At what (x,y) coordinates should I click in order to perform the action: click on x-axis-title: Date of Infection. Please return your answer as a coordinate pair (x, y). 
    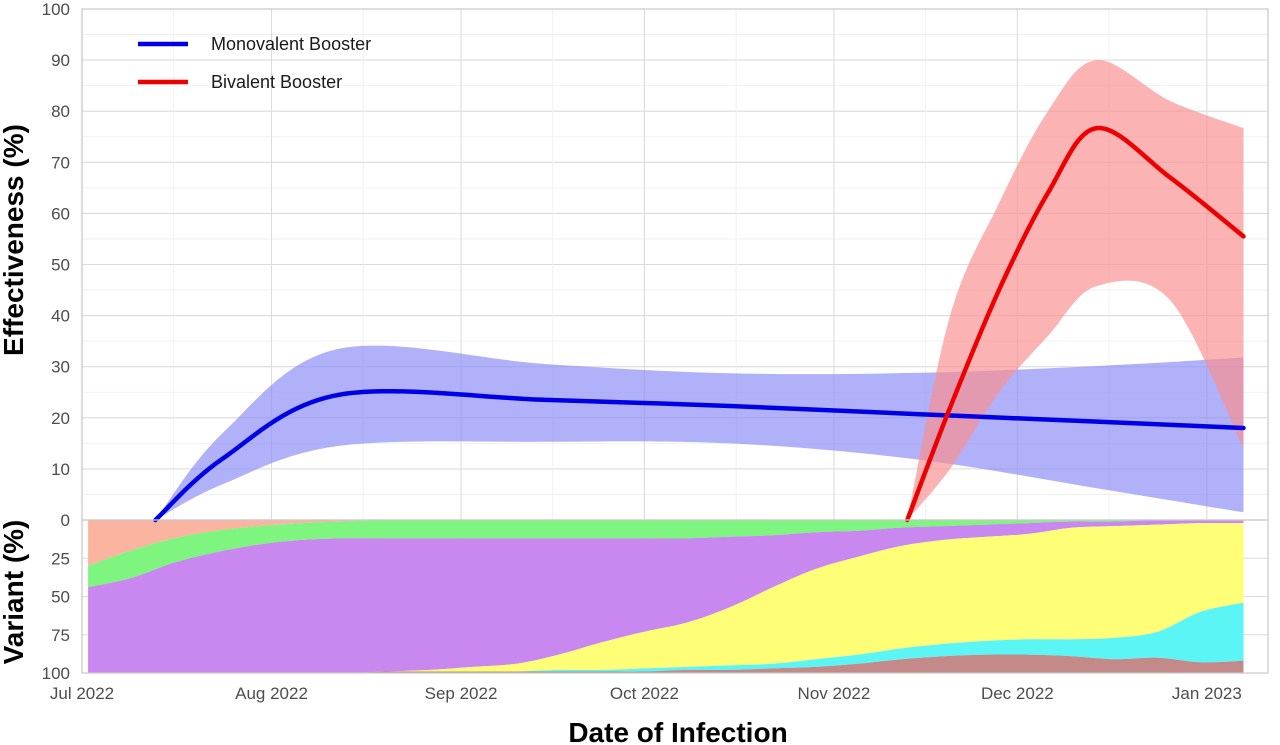
    Looking at the image, I should click on (677, 731).